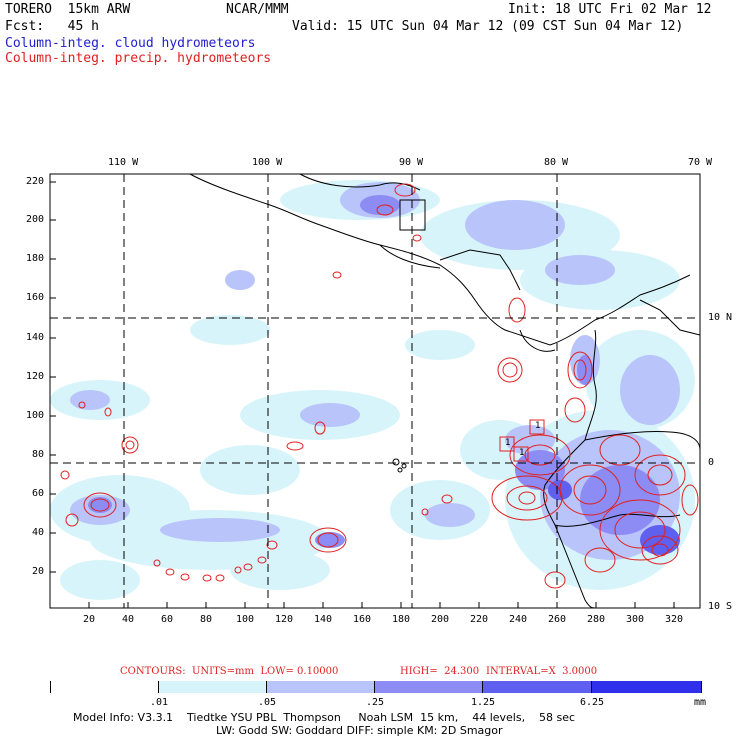 The height and width of the screenshot is (740, 740). I want to click on x-tick-label: 160, so click(362, 619).